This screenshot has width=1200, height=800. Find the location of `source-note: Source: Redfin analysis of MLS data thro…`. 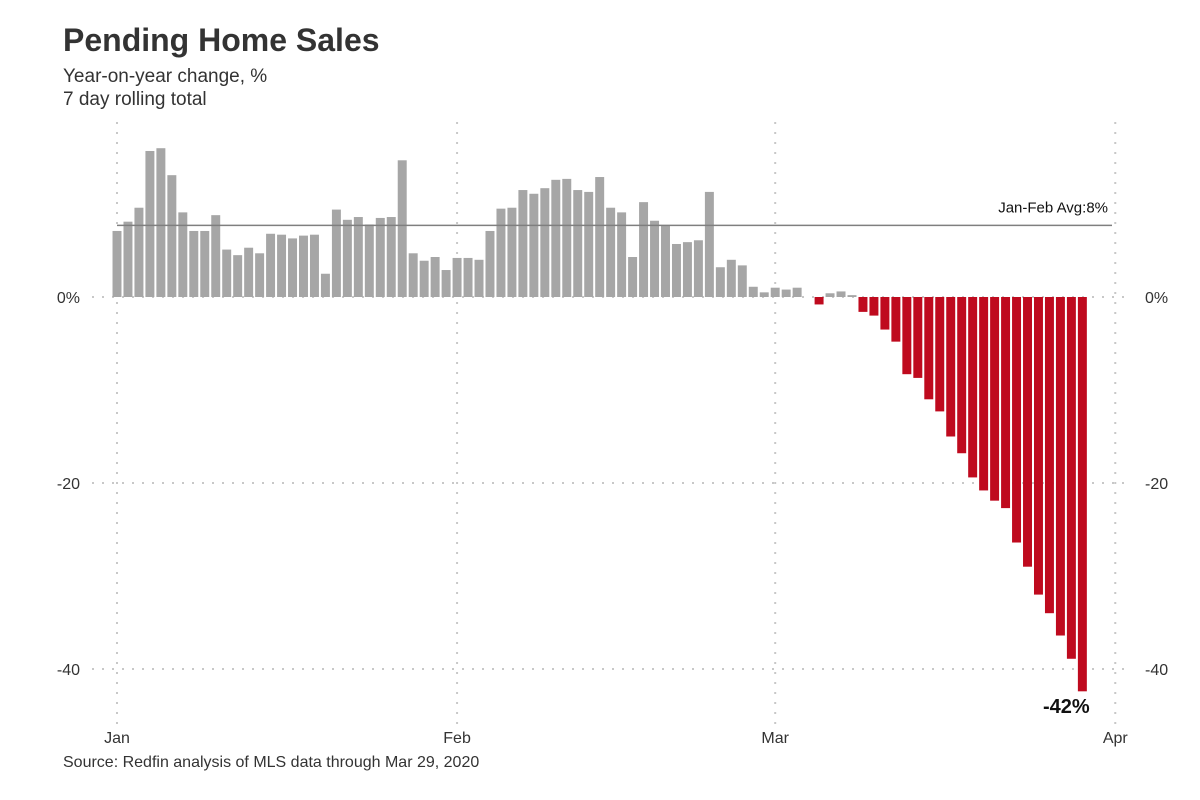

source-note: Source: Redfin analysis of MLS data thro… is located at coordinates (271, 762).